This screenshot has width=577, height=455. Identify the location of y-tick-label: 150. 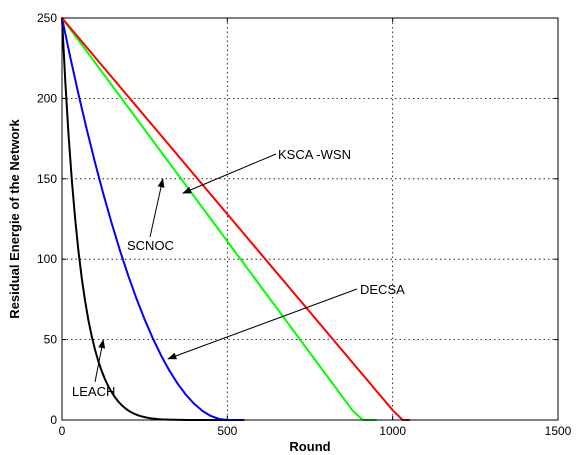
(47, 179).